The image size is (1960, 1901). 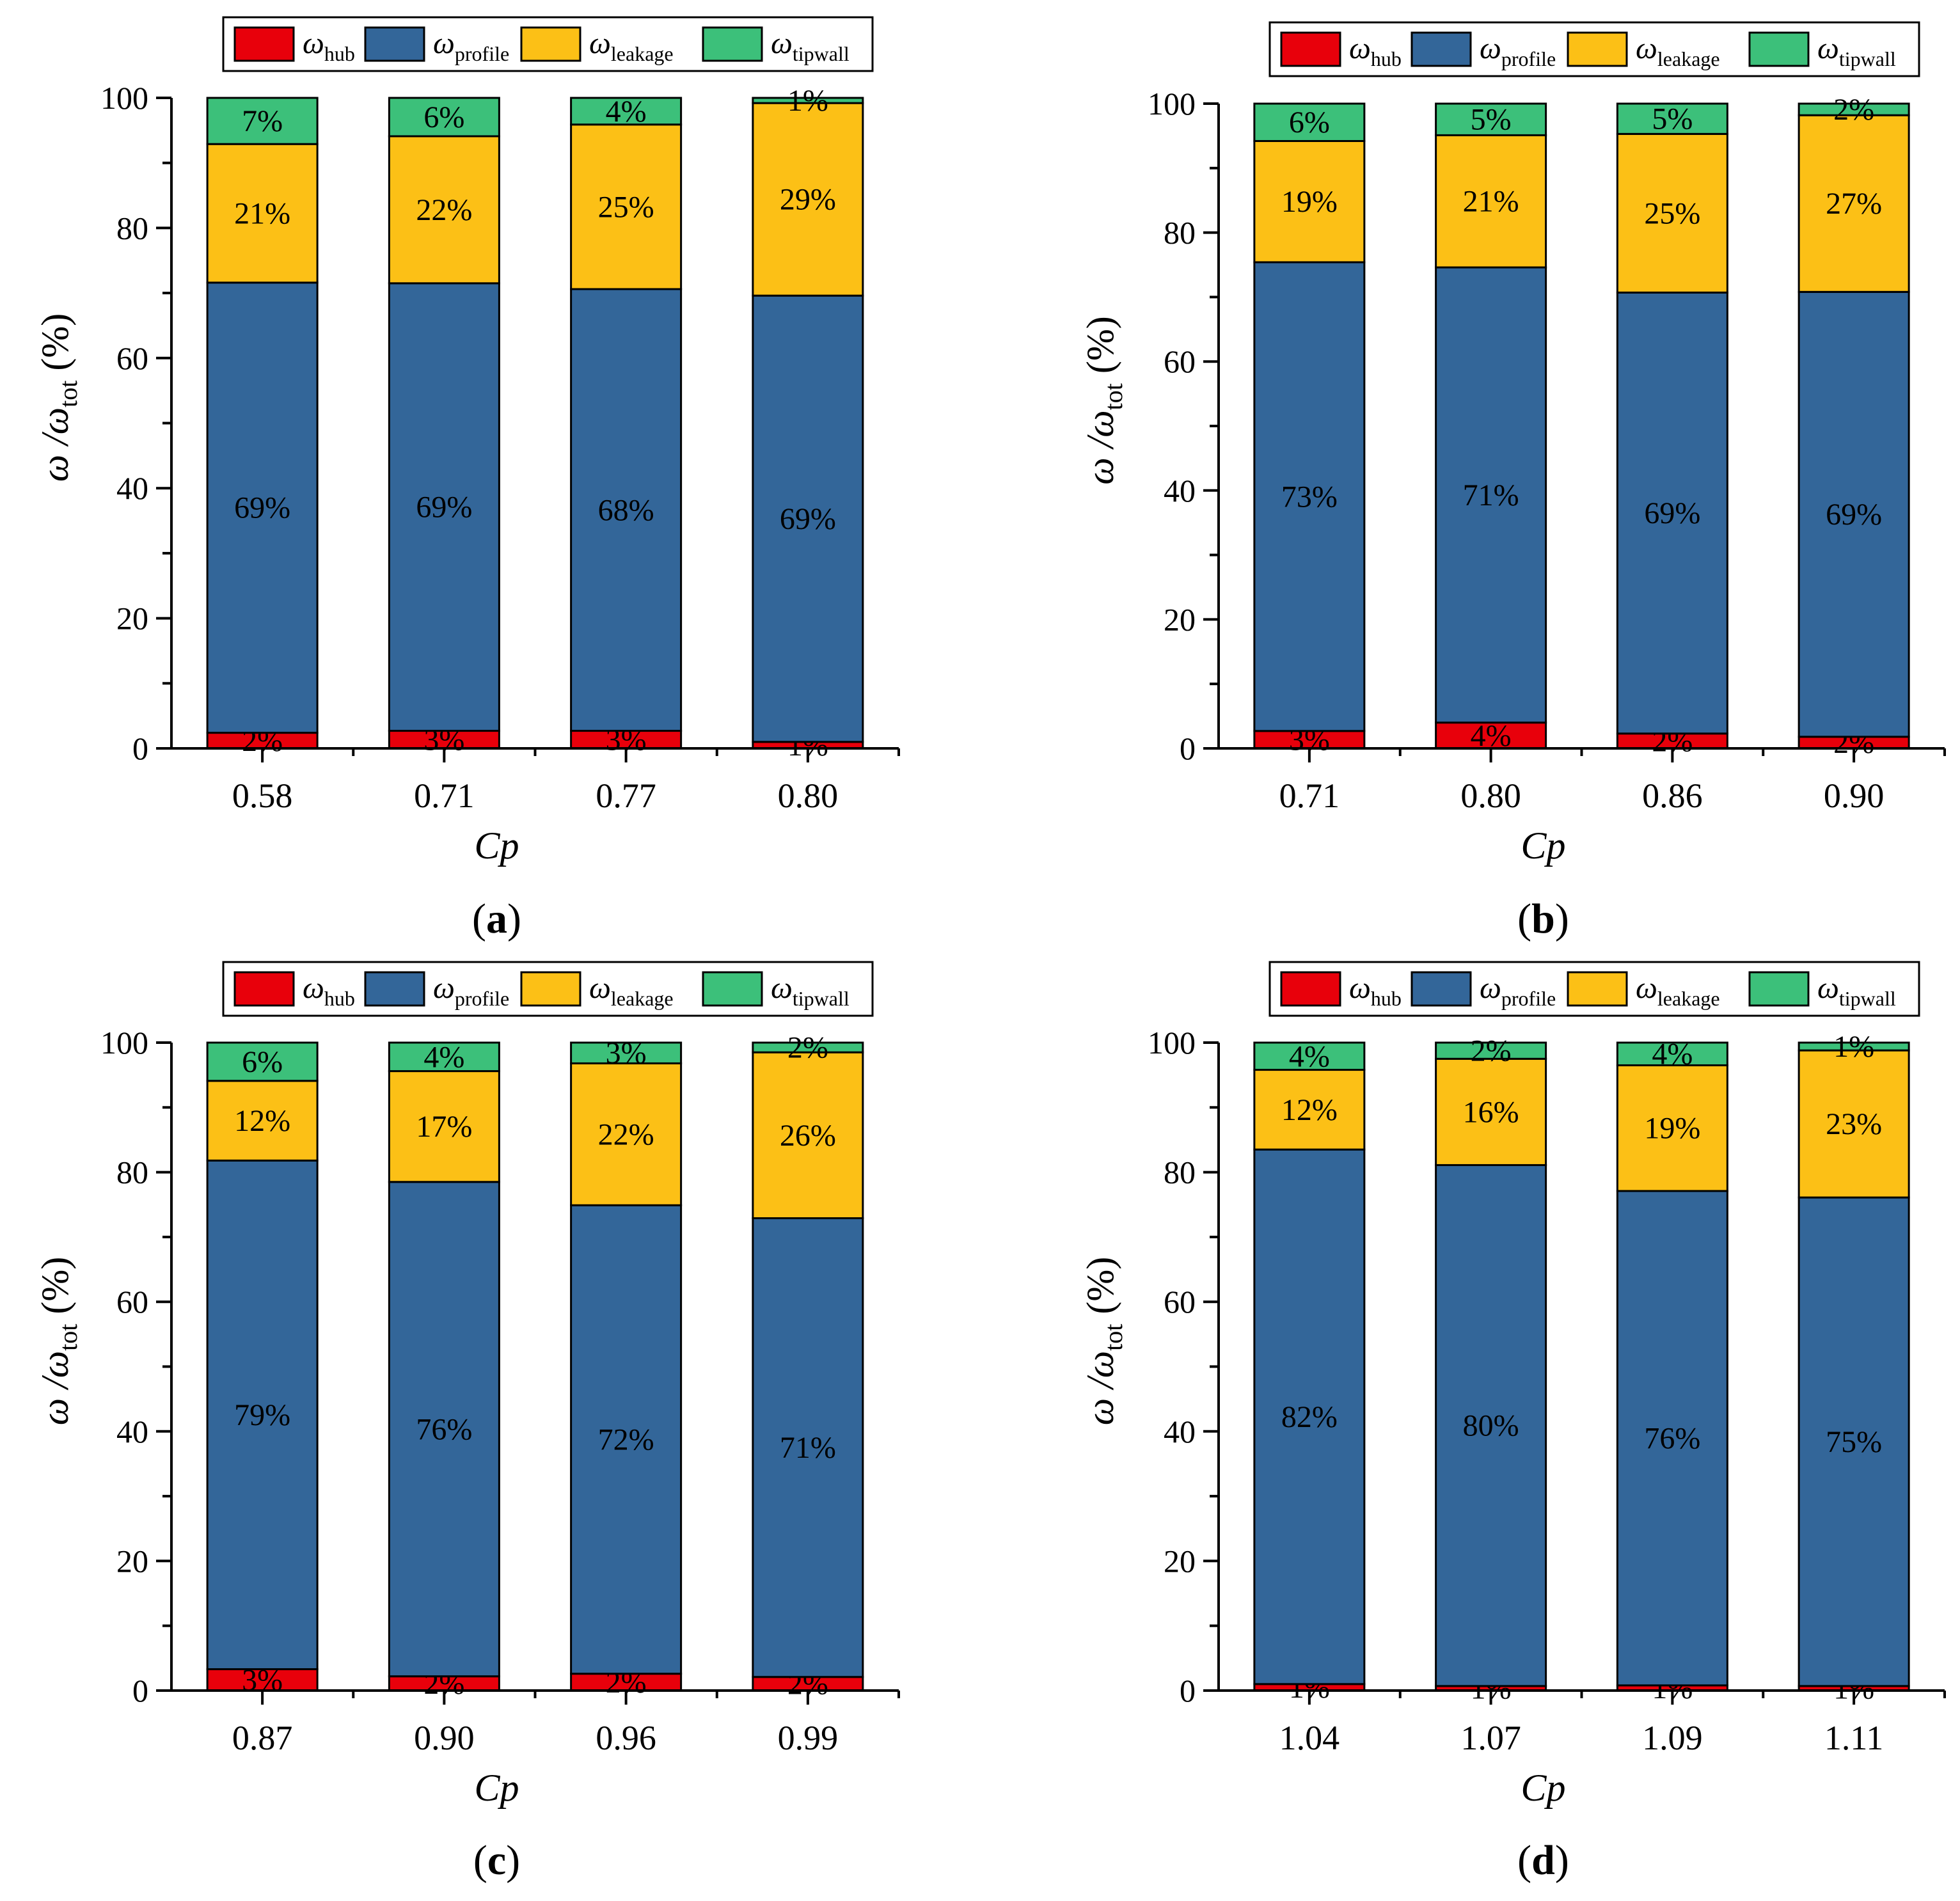 I want to click on x-tick-label: 1.09, so click(x=1672, y=1738).